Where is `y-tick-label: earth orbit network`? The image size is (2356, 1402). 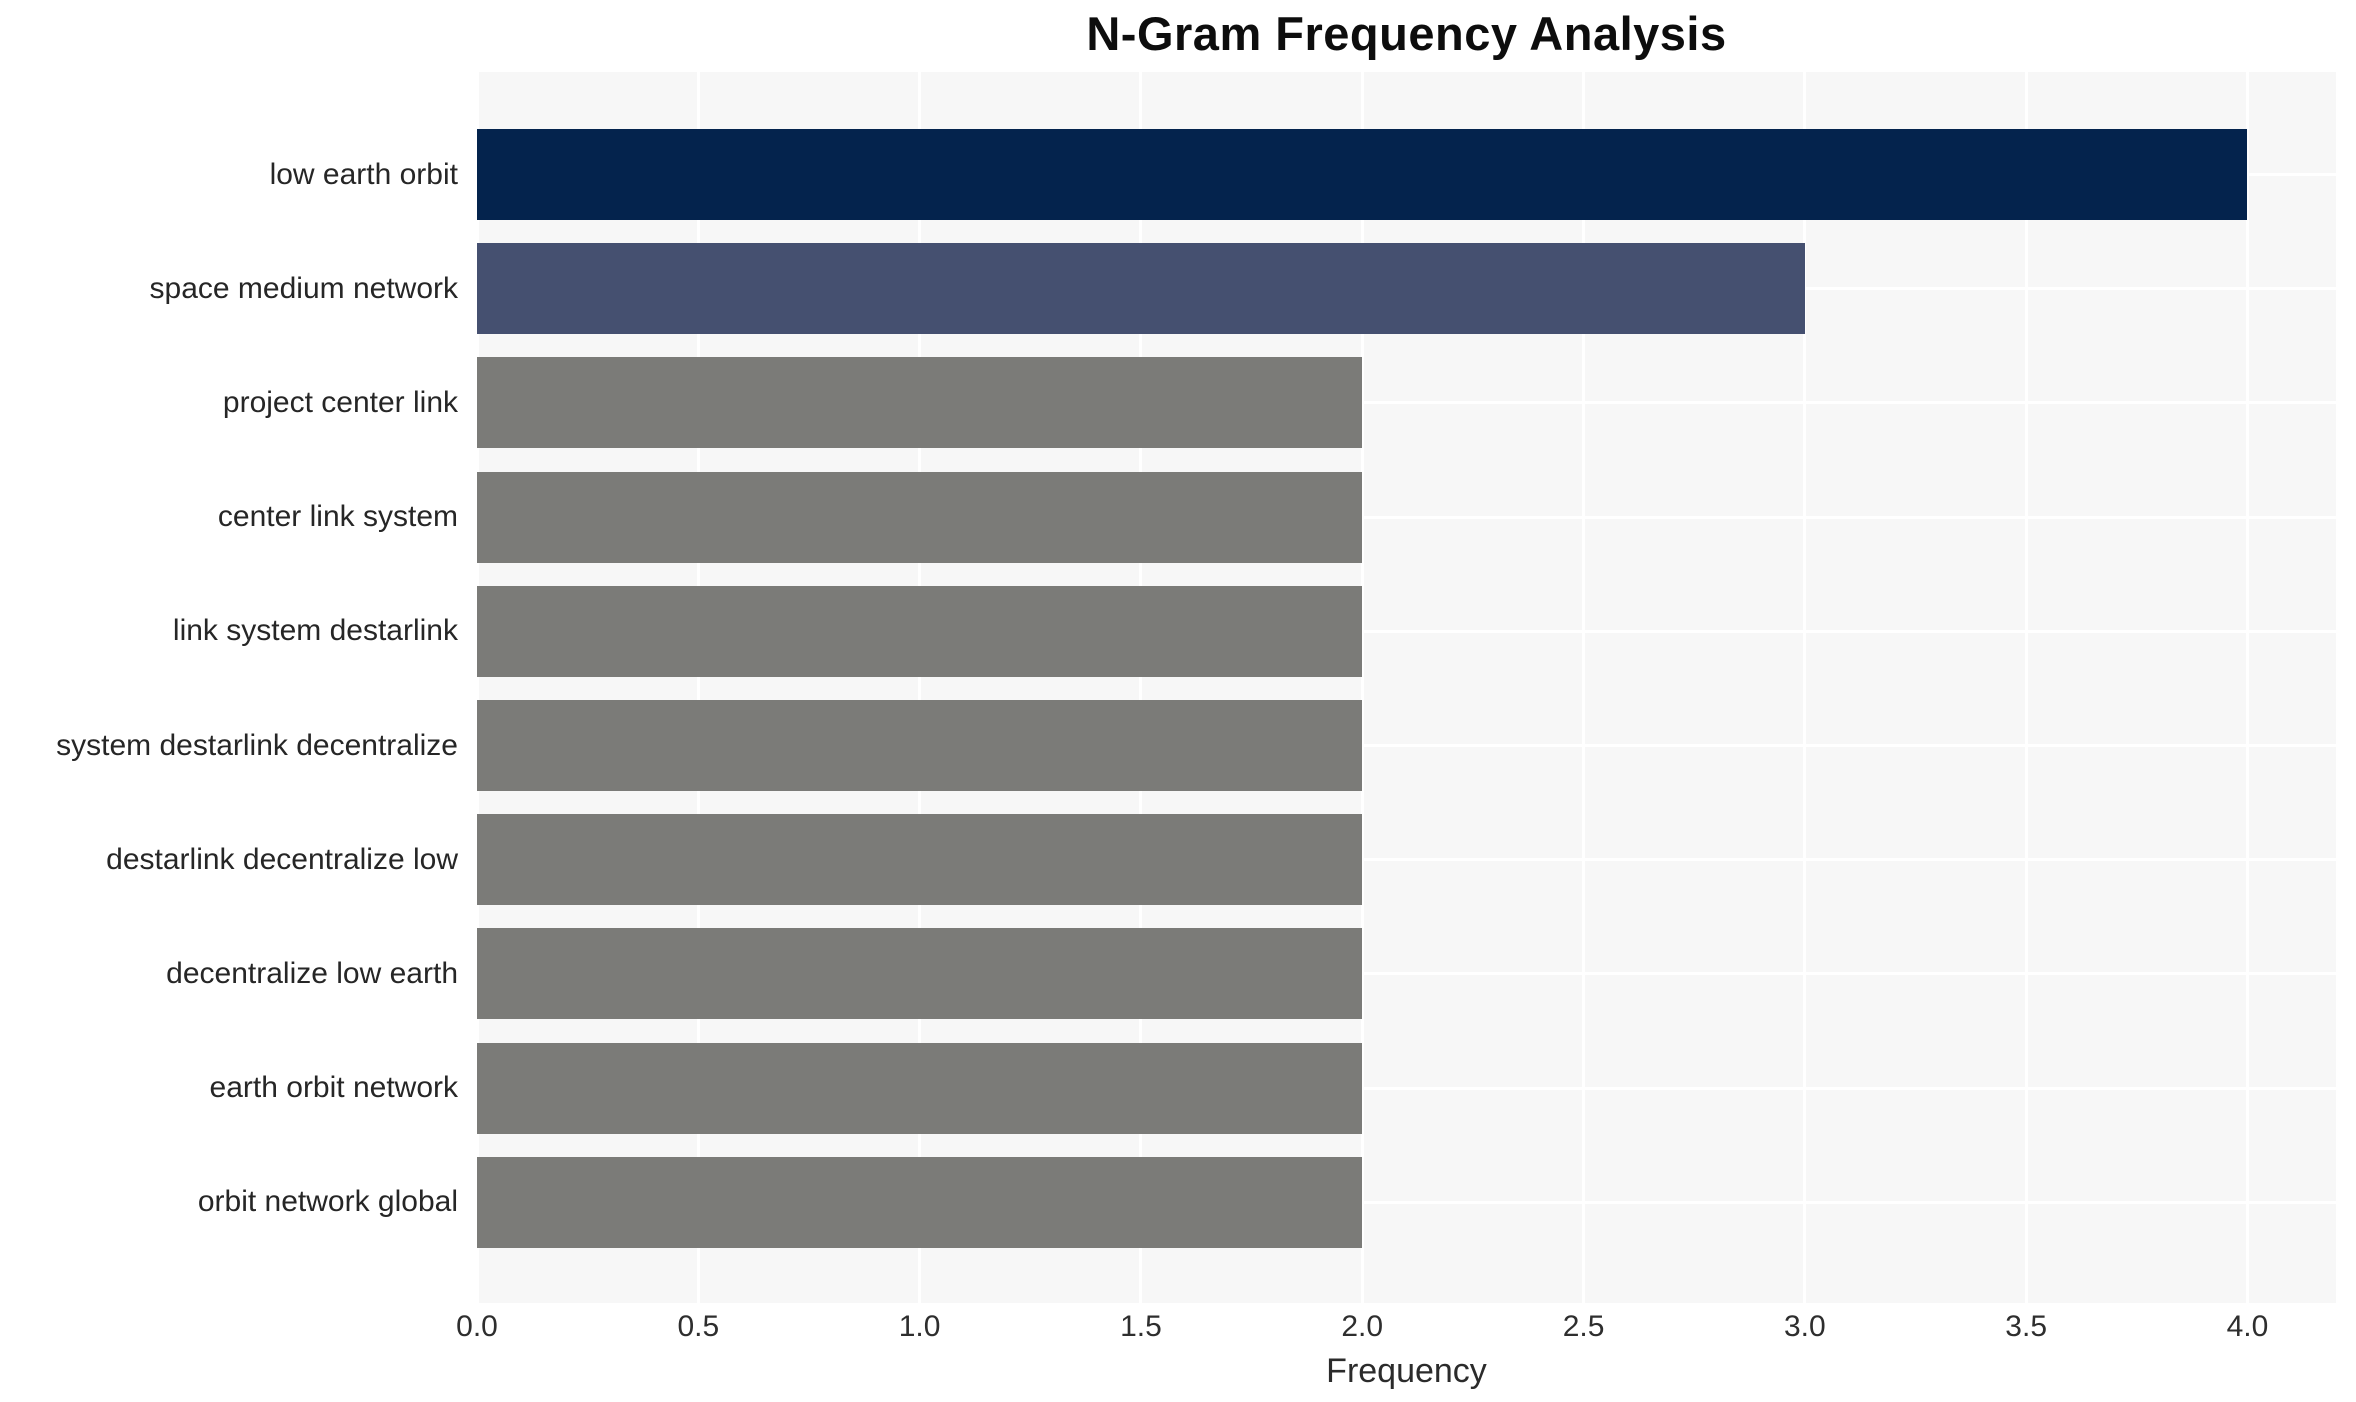 y-tick-label: earth orbit network is located at coordinates (333, 1088).